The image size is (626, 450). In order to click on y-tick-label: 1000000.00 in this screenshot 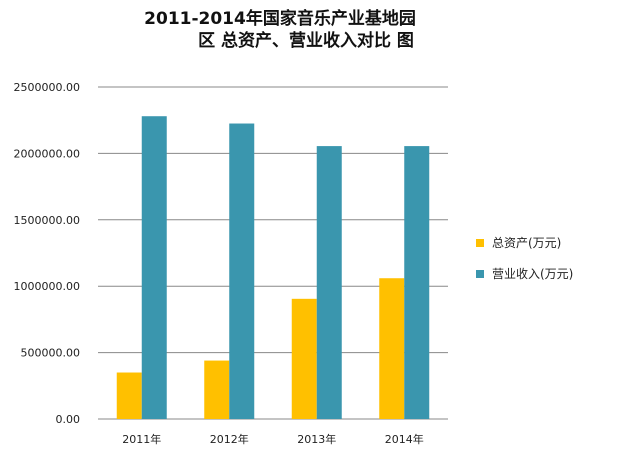, I will do `click(47, 286)`.